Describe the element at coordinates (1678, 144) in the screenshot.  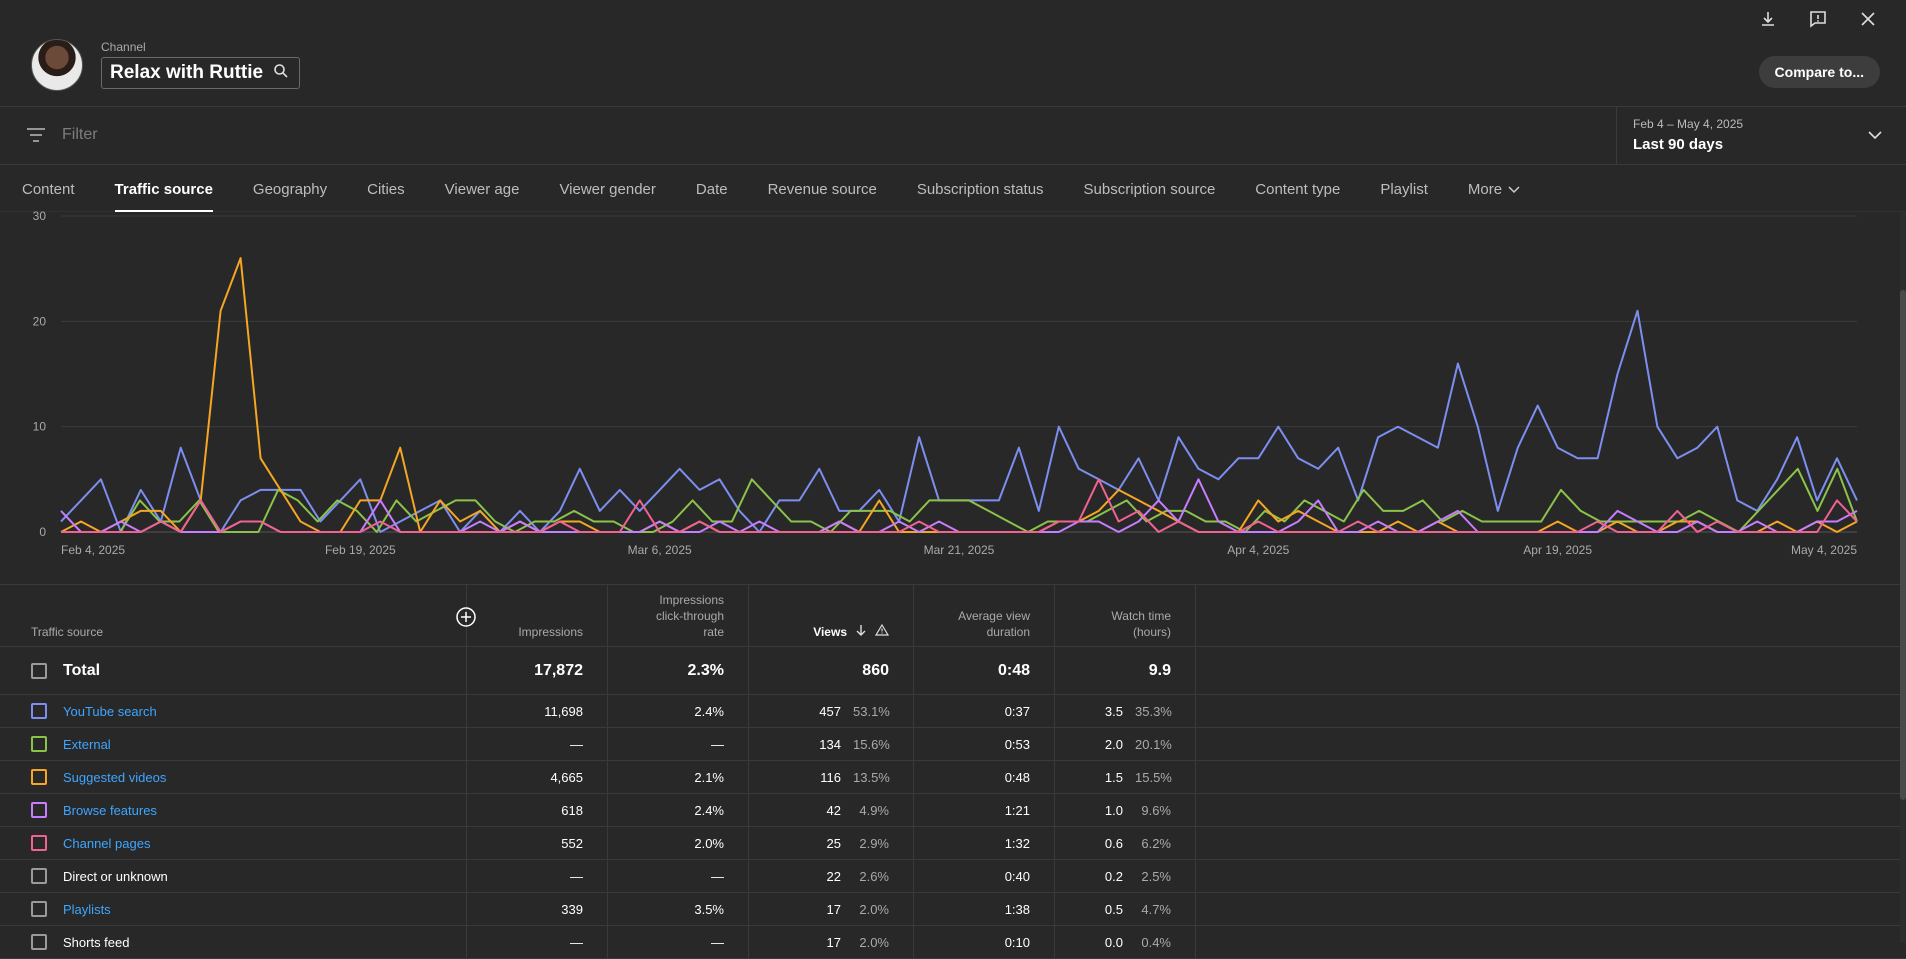
I see `date-period-text: Last 90 days` at that location.